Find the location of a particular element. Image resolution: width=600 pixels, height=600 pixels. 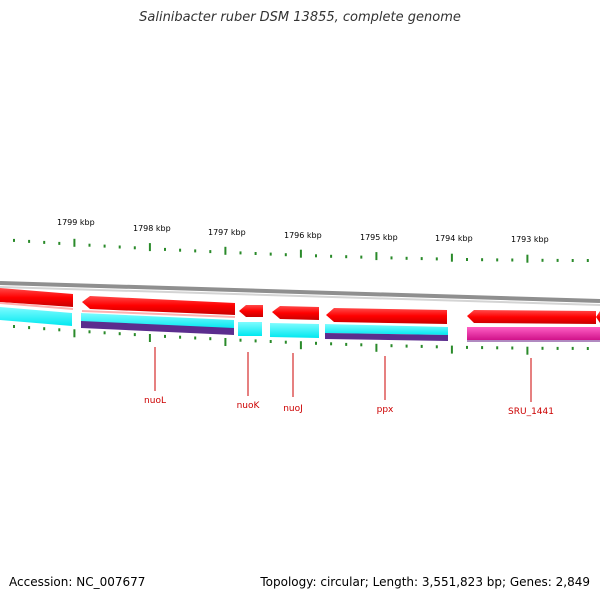

cds-track is located at coordinates (224, 322).